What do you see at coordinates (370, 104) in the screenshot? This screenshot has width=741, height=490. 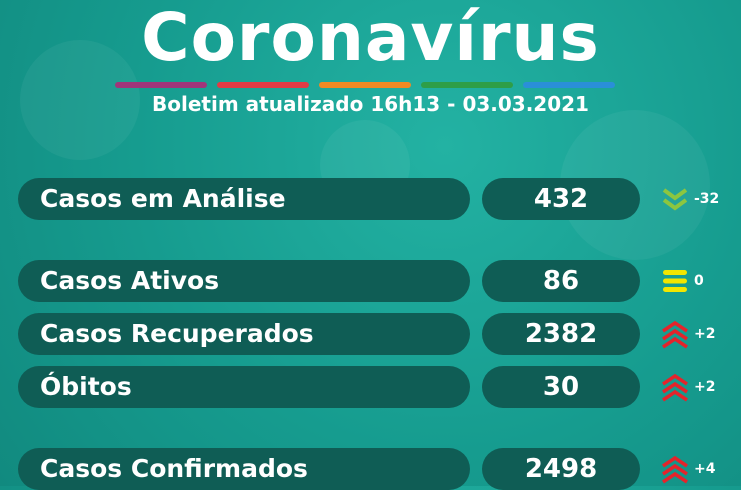 I see `subtitle: Boletim atualizado 16h13 - 03.03.2021` at bounding box center [370, 104].